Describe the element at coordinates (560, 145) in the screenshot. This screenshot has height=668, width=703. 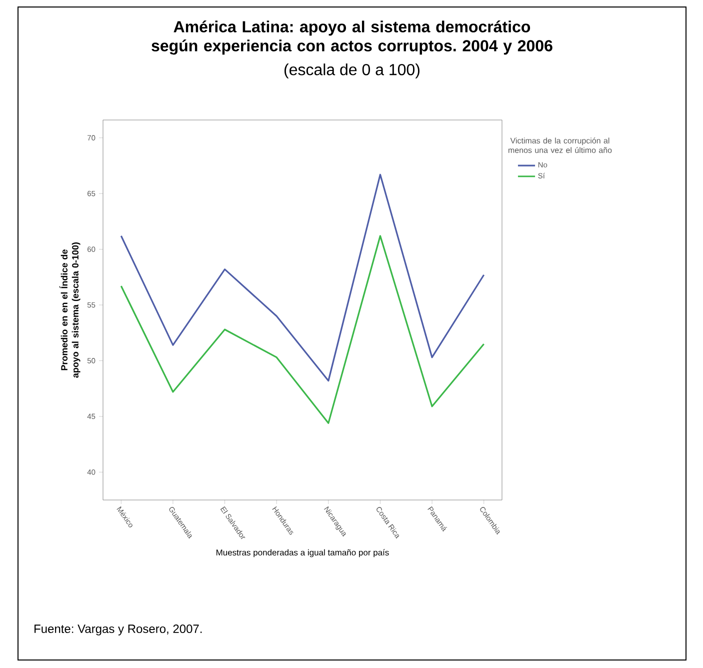
I see `legend-title: Victimas de la corrupción al menos una vez el último año` at that location.